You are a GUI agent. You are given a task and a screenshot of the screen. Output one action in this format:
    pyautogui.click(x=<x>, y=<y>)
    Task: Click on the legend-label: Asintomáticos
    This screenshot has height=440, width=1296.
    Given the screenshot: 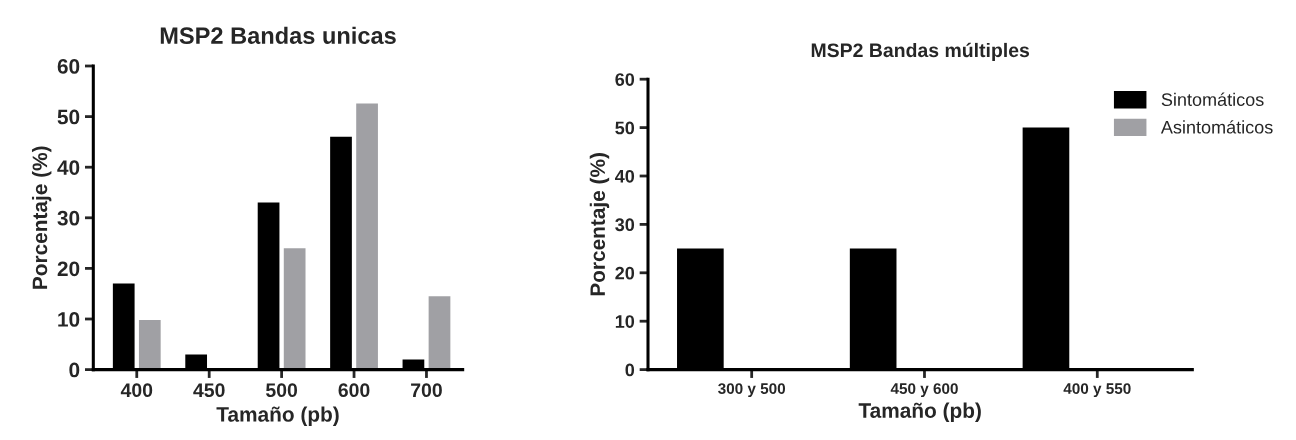 What is the action you would take?
    pyautogui.click(x=1216, y=127)
    